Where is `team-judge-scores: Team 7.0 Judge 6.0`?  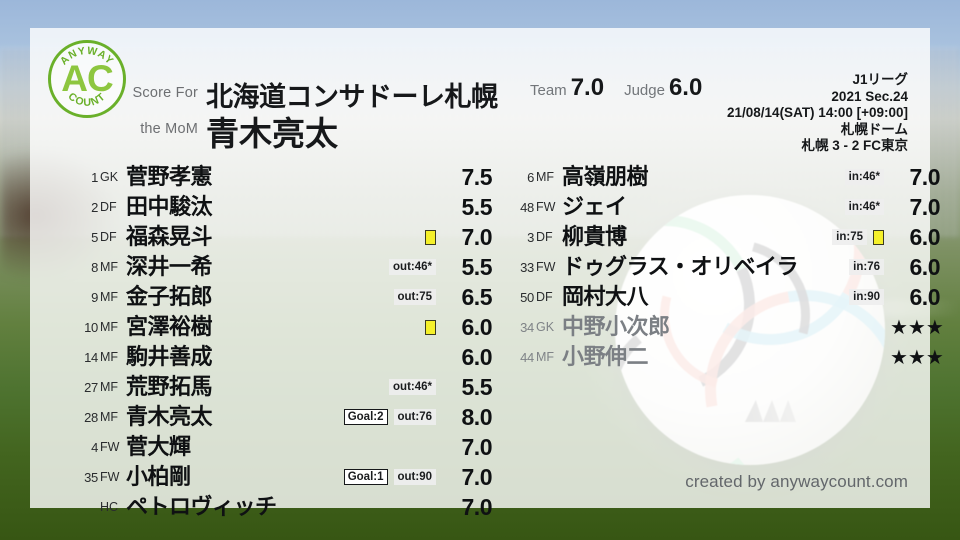
team-judge-scores: Team 7.0 Judge 6.0 is located at coordinates (624, 88).